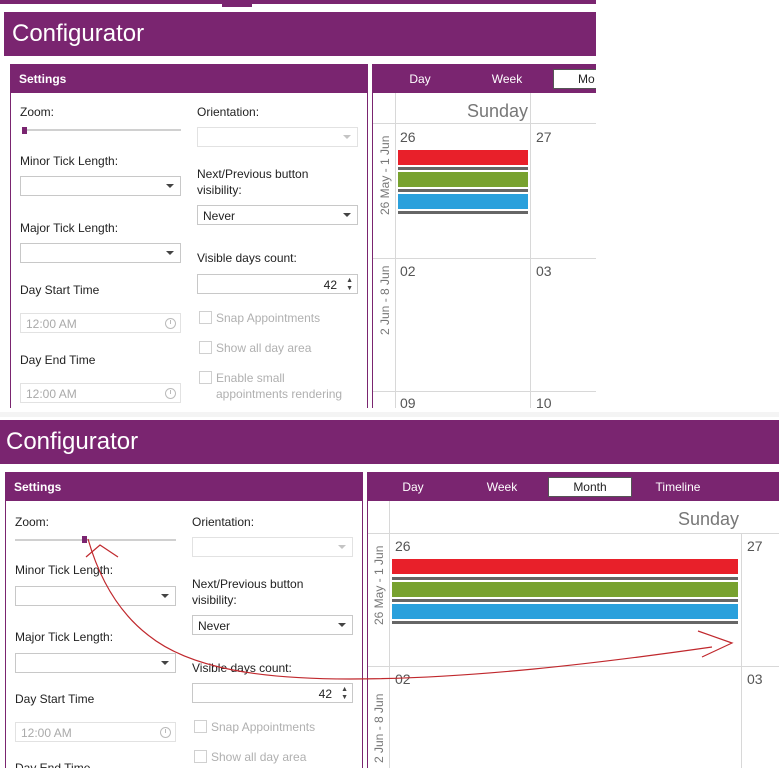  I want to click on date-10: 10, so click(544, 401).